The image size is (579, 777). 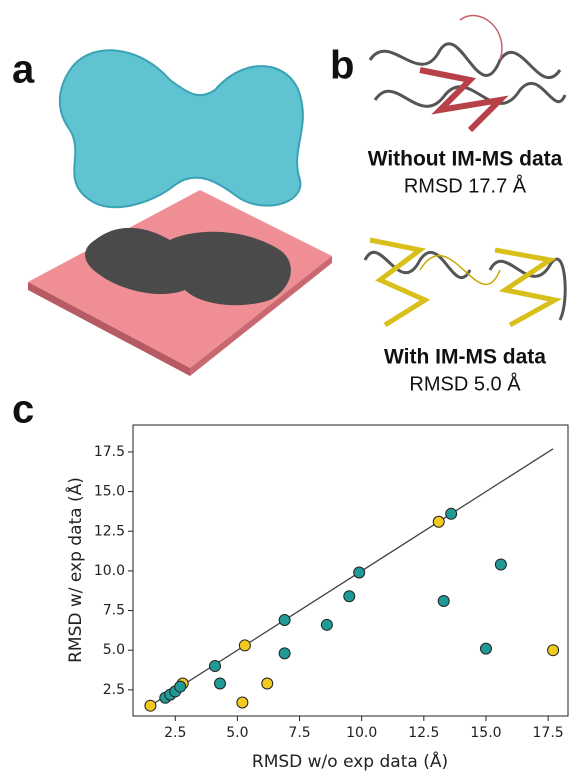 I want to click on y-tick-label: 17.5, so click(x=109, y=452).